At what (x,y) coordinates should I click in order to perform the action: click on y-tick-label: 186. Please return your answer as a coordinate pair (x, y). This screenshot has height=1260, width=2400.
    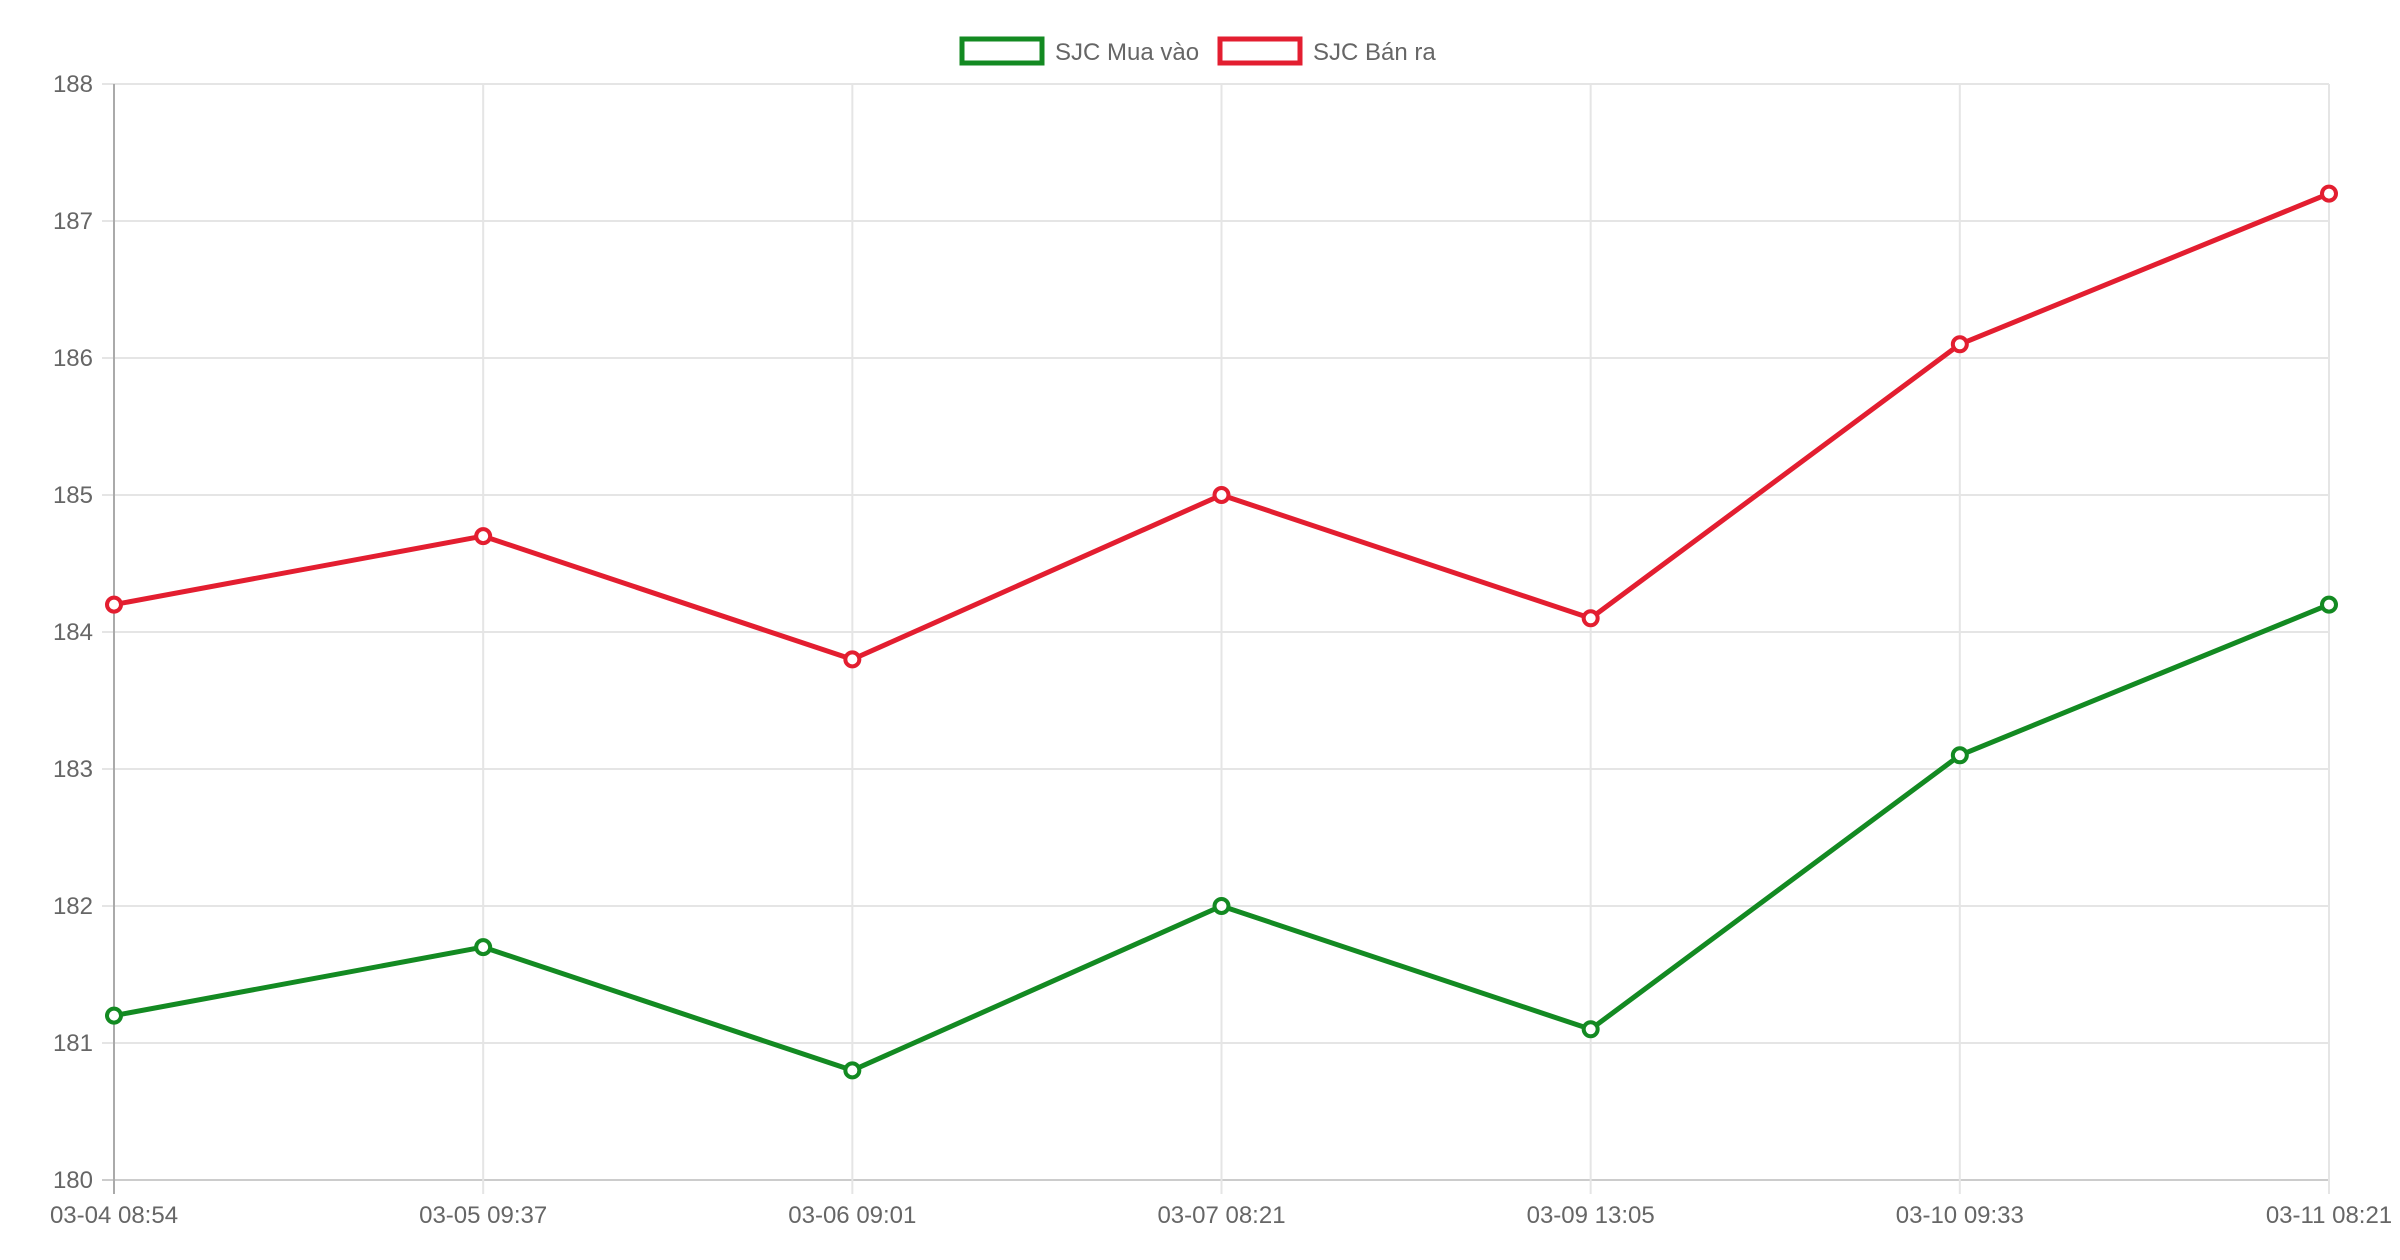
    Looking at the image, I should click on (73, 358).